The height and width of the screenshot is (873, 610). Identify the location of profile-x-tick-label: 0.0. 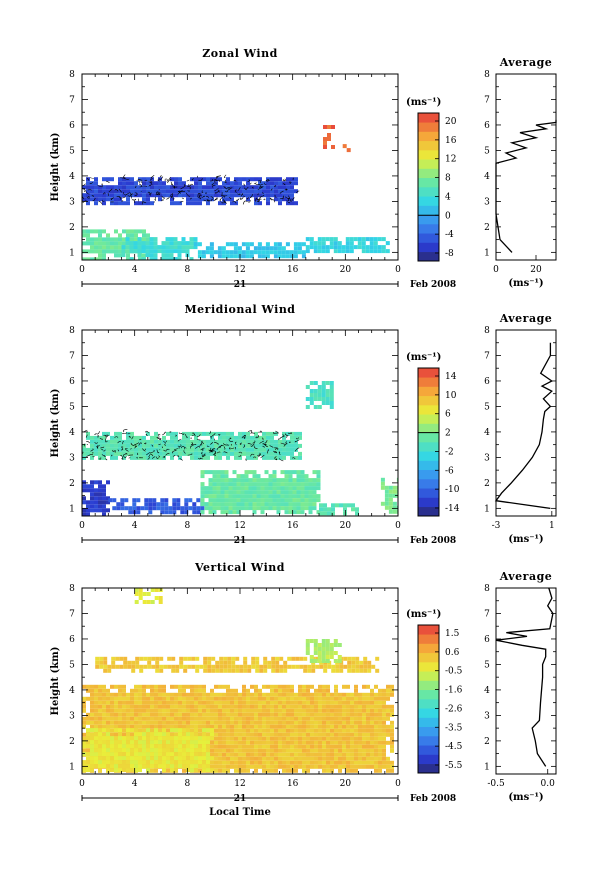
(548, 784).